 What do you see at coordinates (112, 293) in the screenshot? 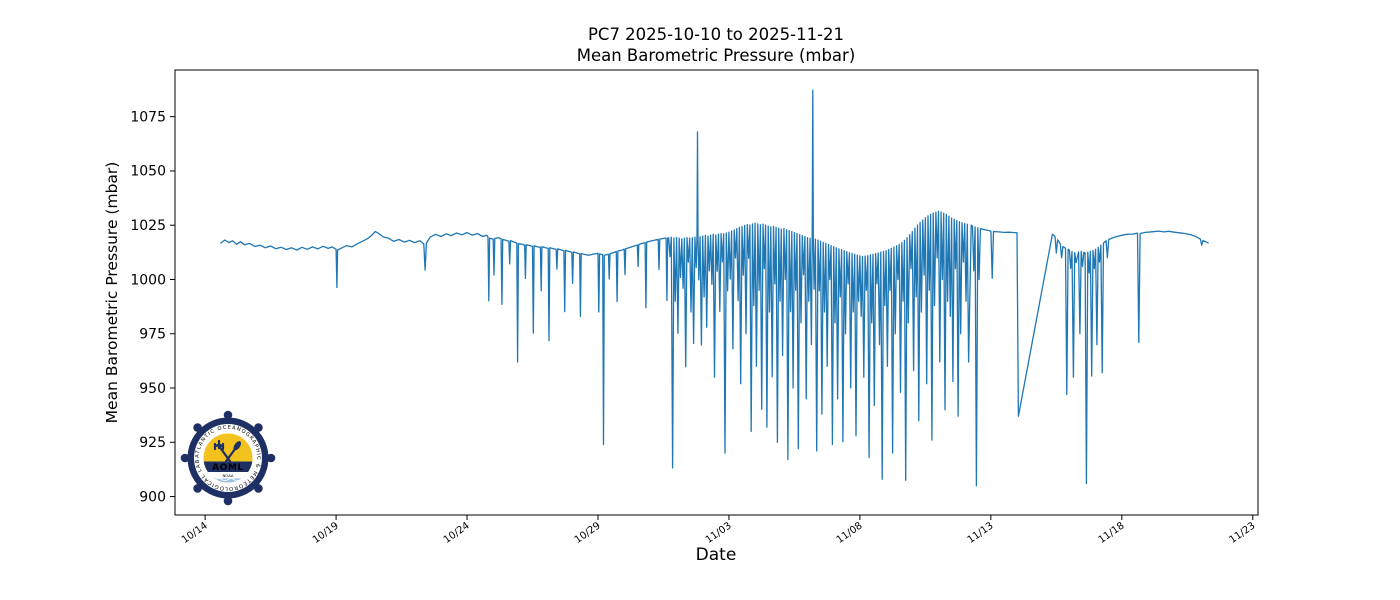
I see `y-axis-label: Mean Barometric Pressure (mbar)` at bounding box center [112, 293].